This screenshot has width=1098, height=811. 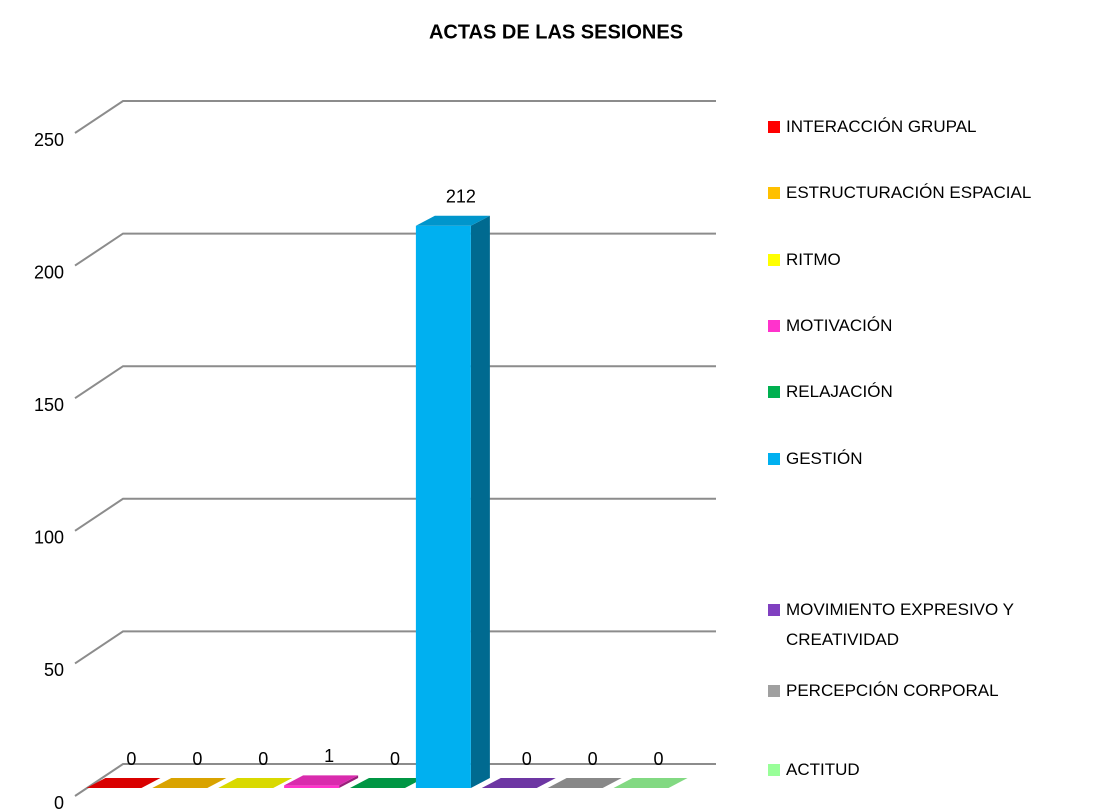 What do you see at coordinates (49, 538) in the screenshot?
I see `y-tick-label: 100` at bounding box center [49, 538].